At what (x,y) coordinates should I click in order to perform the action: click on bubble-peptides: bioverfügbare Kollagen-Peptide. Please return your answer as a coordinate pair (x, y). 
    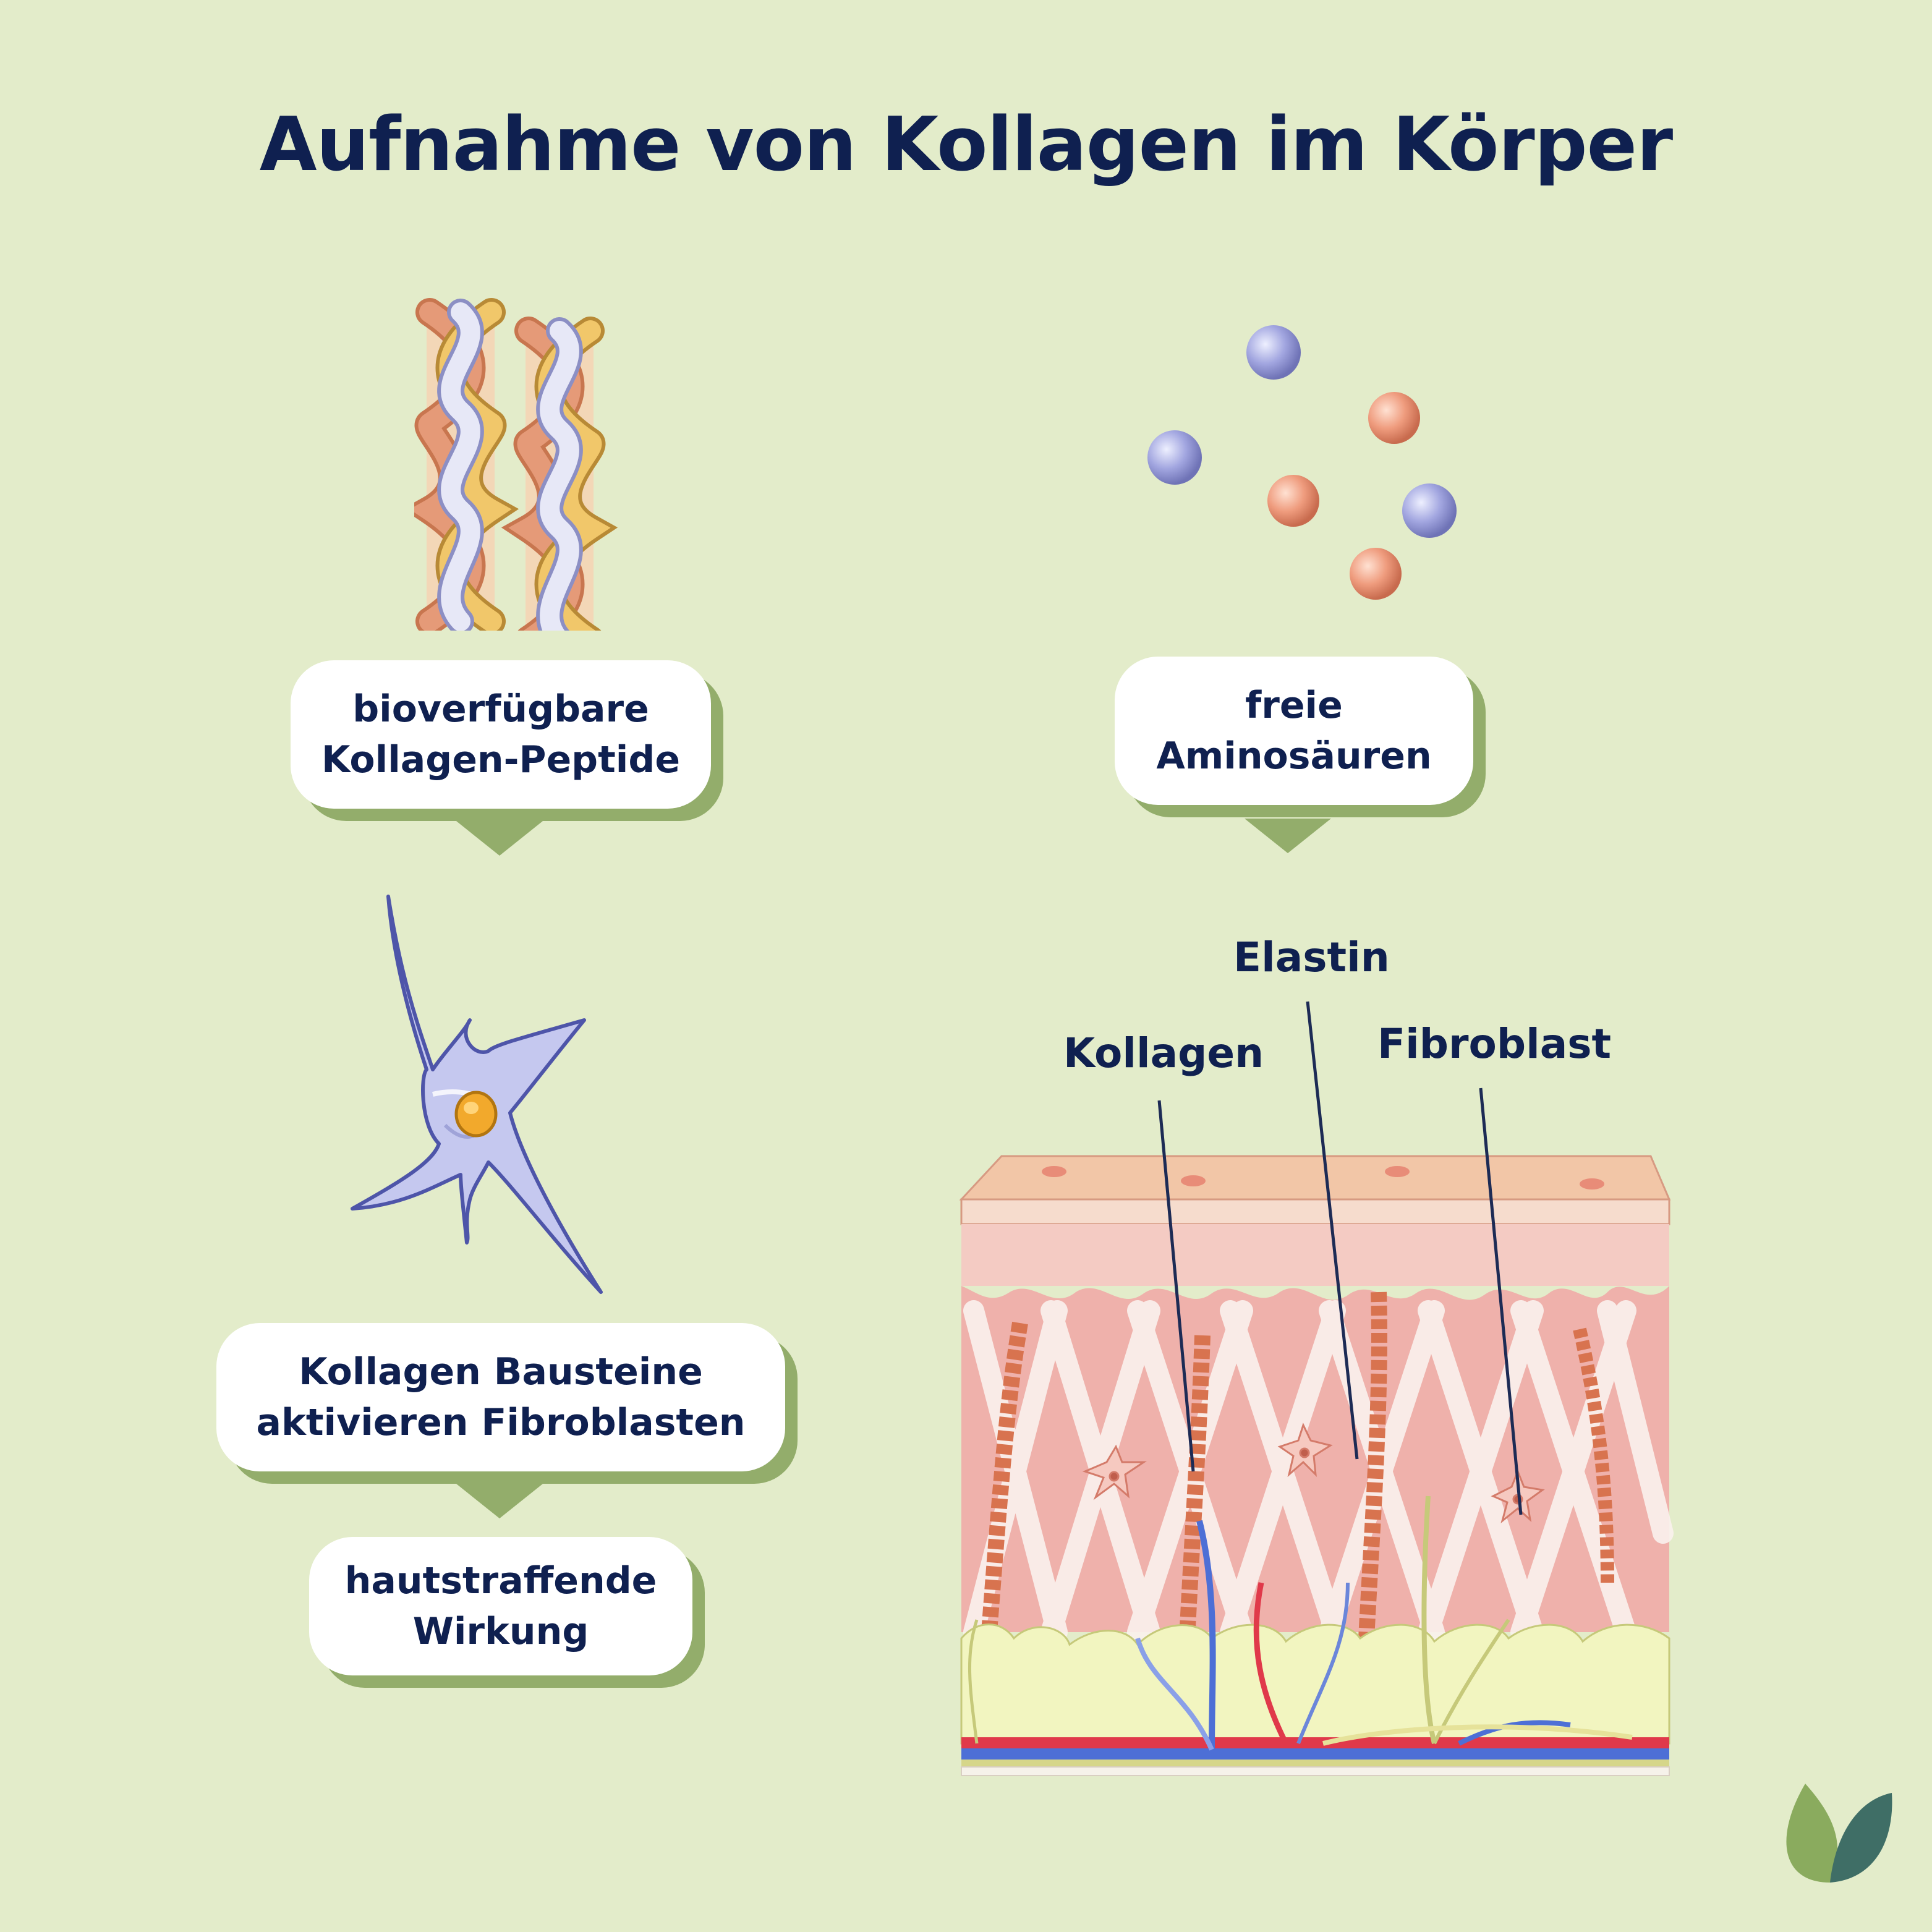
    Looking at the image, I should click on (507, 740).